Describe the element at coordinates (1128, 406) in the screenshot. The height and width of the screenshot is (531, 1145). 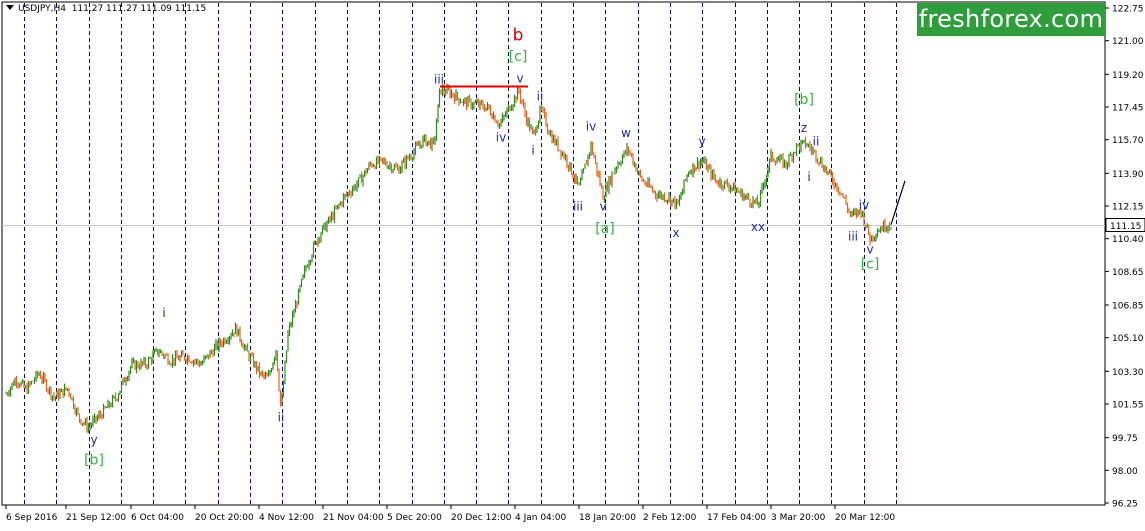
I see `price-tick-label: 101.55` at that location.